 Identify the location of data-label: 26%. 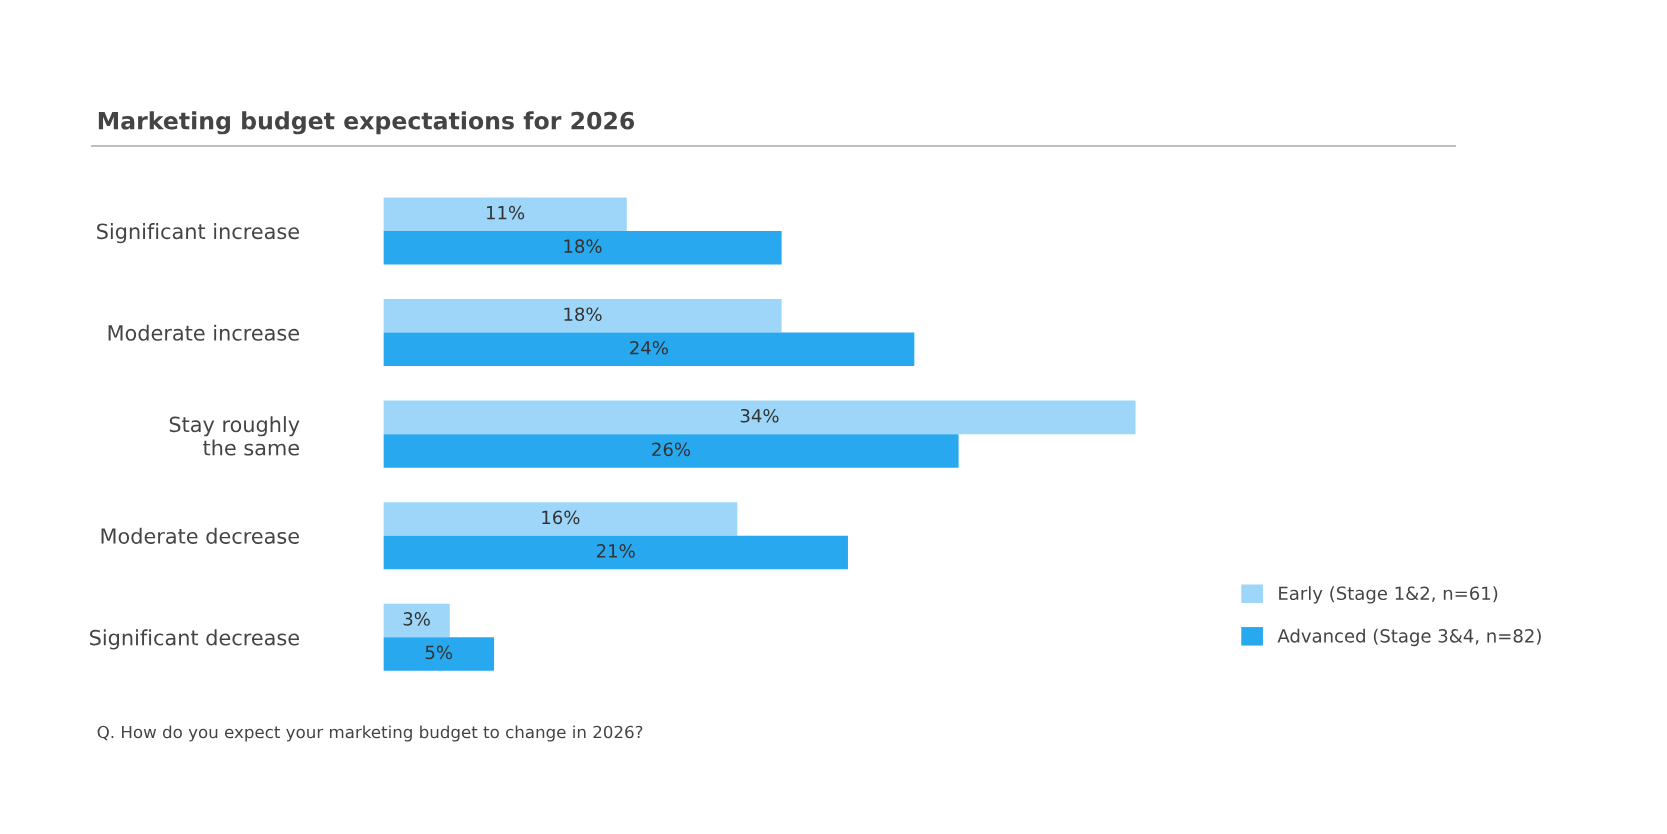
(671, 449).